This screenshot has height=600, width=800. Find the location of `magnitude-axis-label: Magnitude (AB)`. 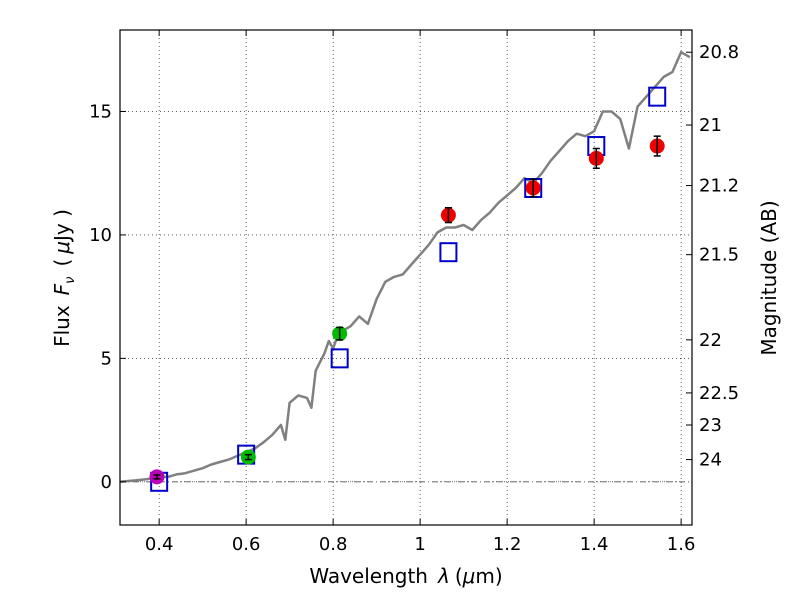

magnitude-axis-label: Magnitude (AB) is located at coordinates (769, 277).